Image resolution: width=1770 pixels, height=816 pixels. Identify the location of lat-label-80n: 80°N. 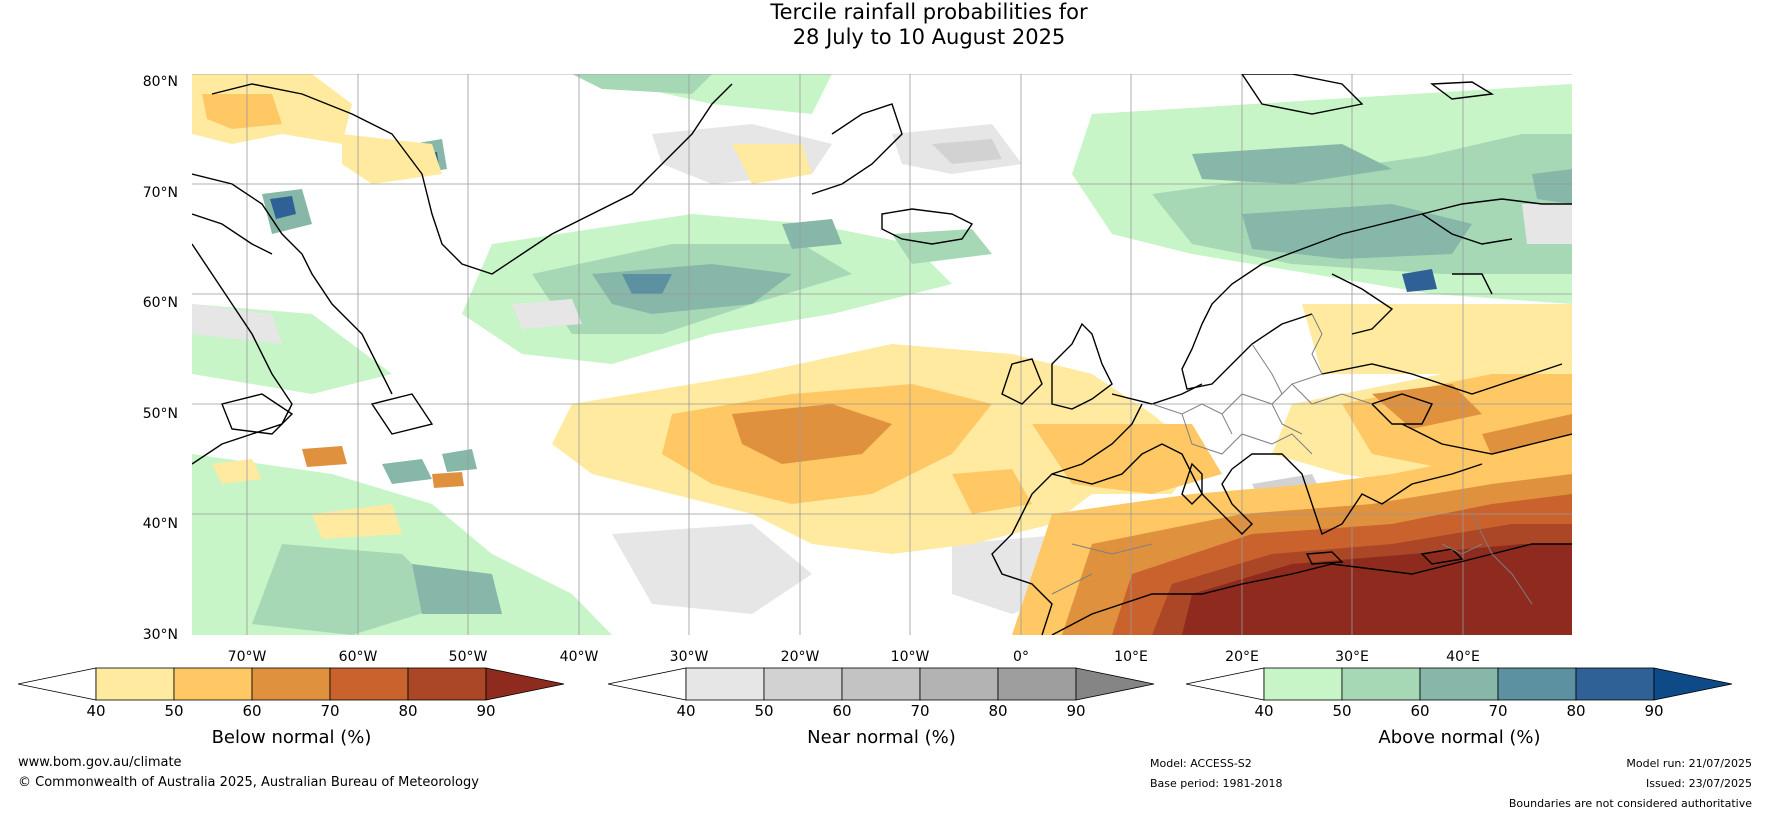
(160, 82).